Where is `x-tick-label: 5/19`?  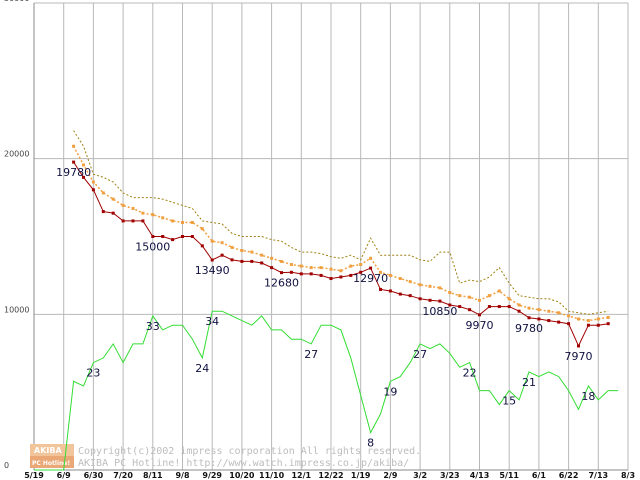
x-tick-label: 5/19 is located at coordinates (34, 475).